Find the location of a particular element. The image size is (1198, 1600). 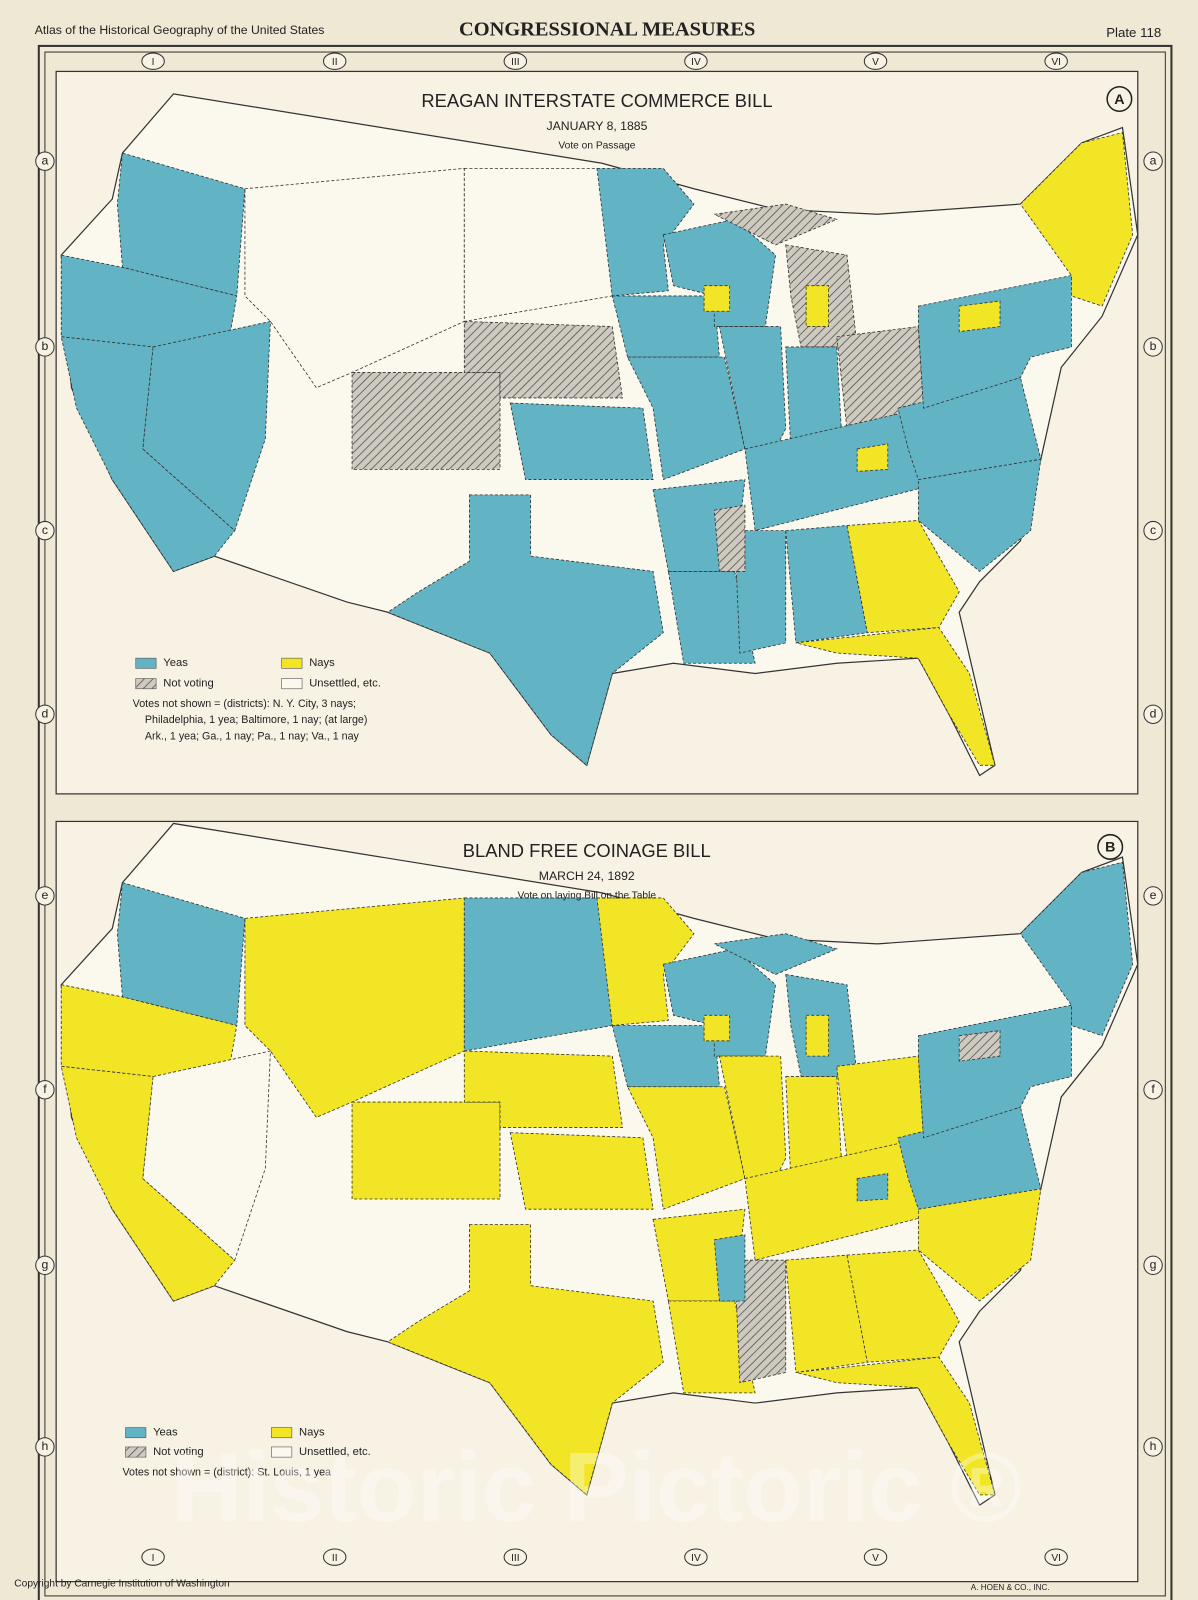

legend-label: Not voting is located at coordinates (188, 684).